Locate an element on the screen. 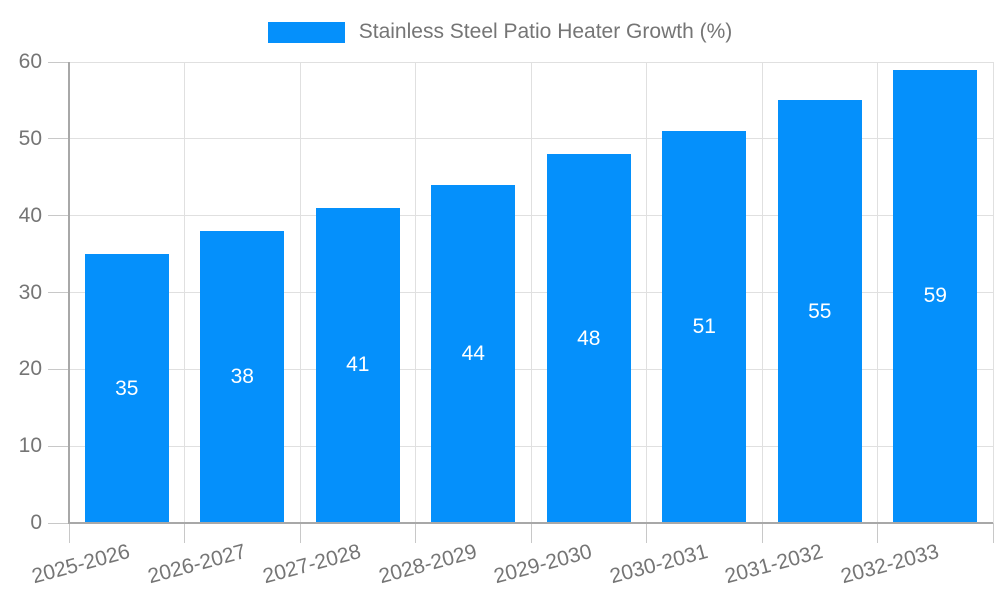 This screenshot has height=600, width=1000. y-axis-label: 50 is located at coordinates (30, 138).